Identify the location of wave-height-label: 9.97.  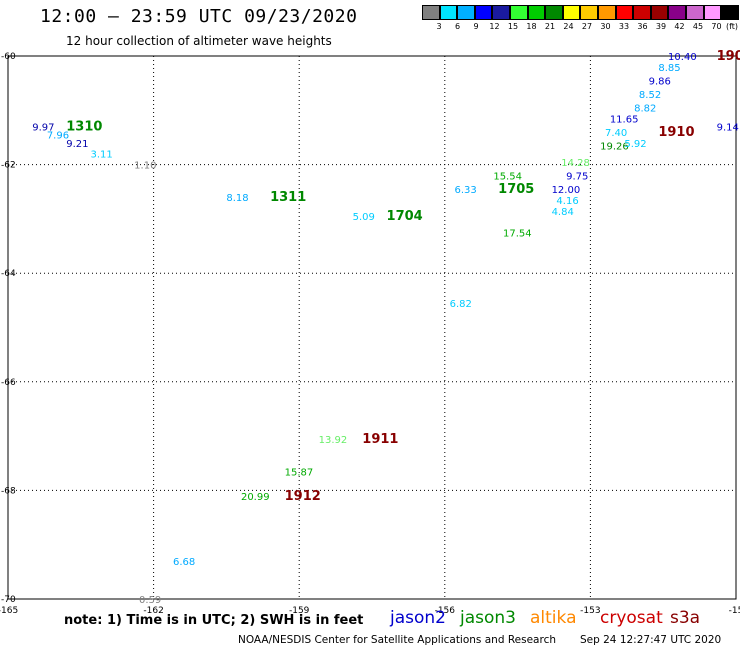
(43, 128).